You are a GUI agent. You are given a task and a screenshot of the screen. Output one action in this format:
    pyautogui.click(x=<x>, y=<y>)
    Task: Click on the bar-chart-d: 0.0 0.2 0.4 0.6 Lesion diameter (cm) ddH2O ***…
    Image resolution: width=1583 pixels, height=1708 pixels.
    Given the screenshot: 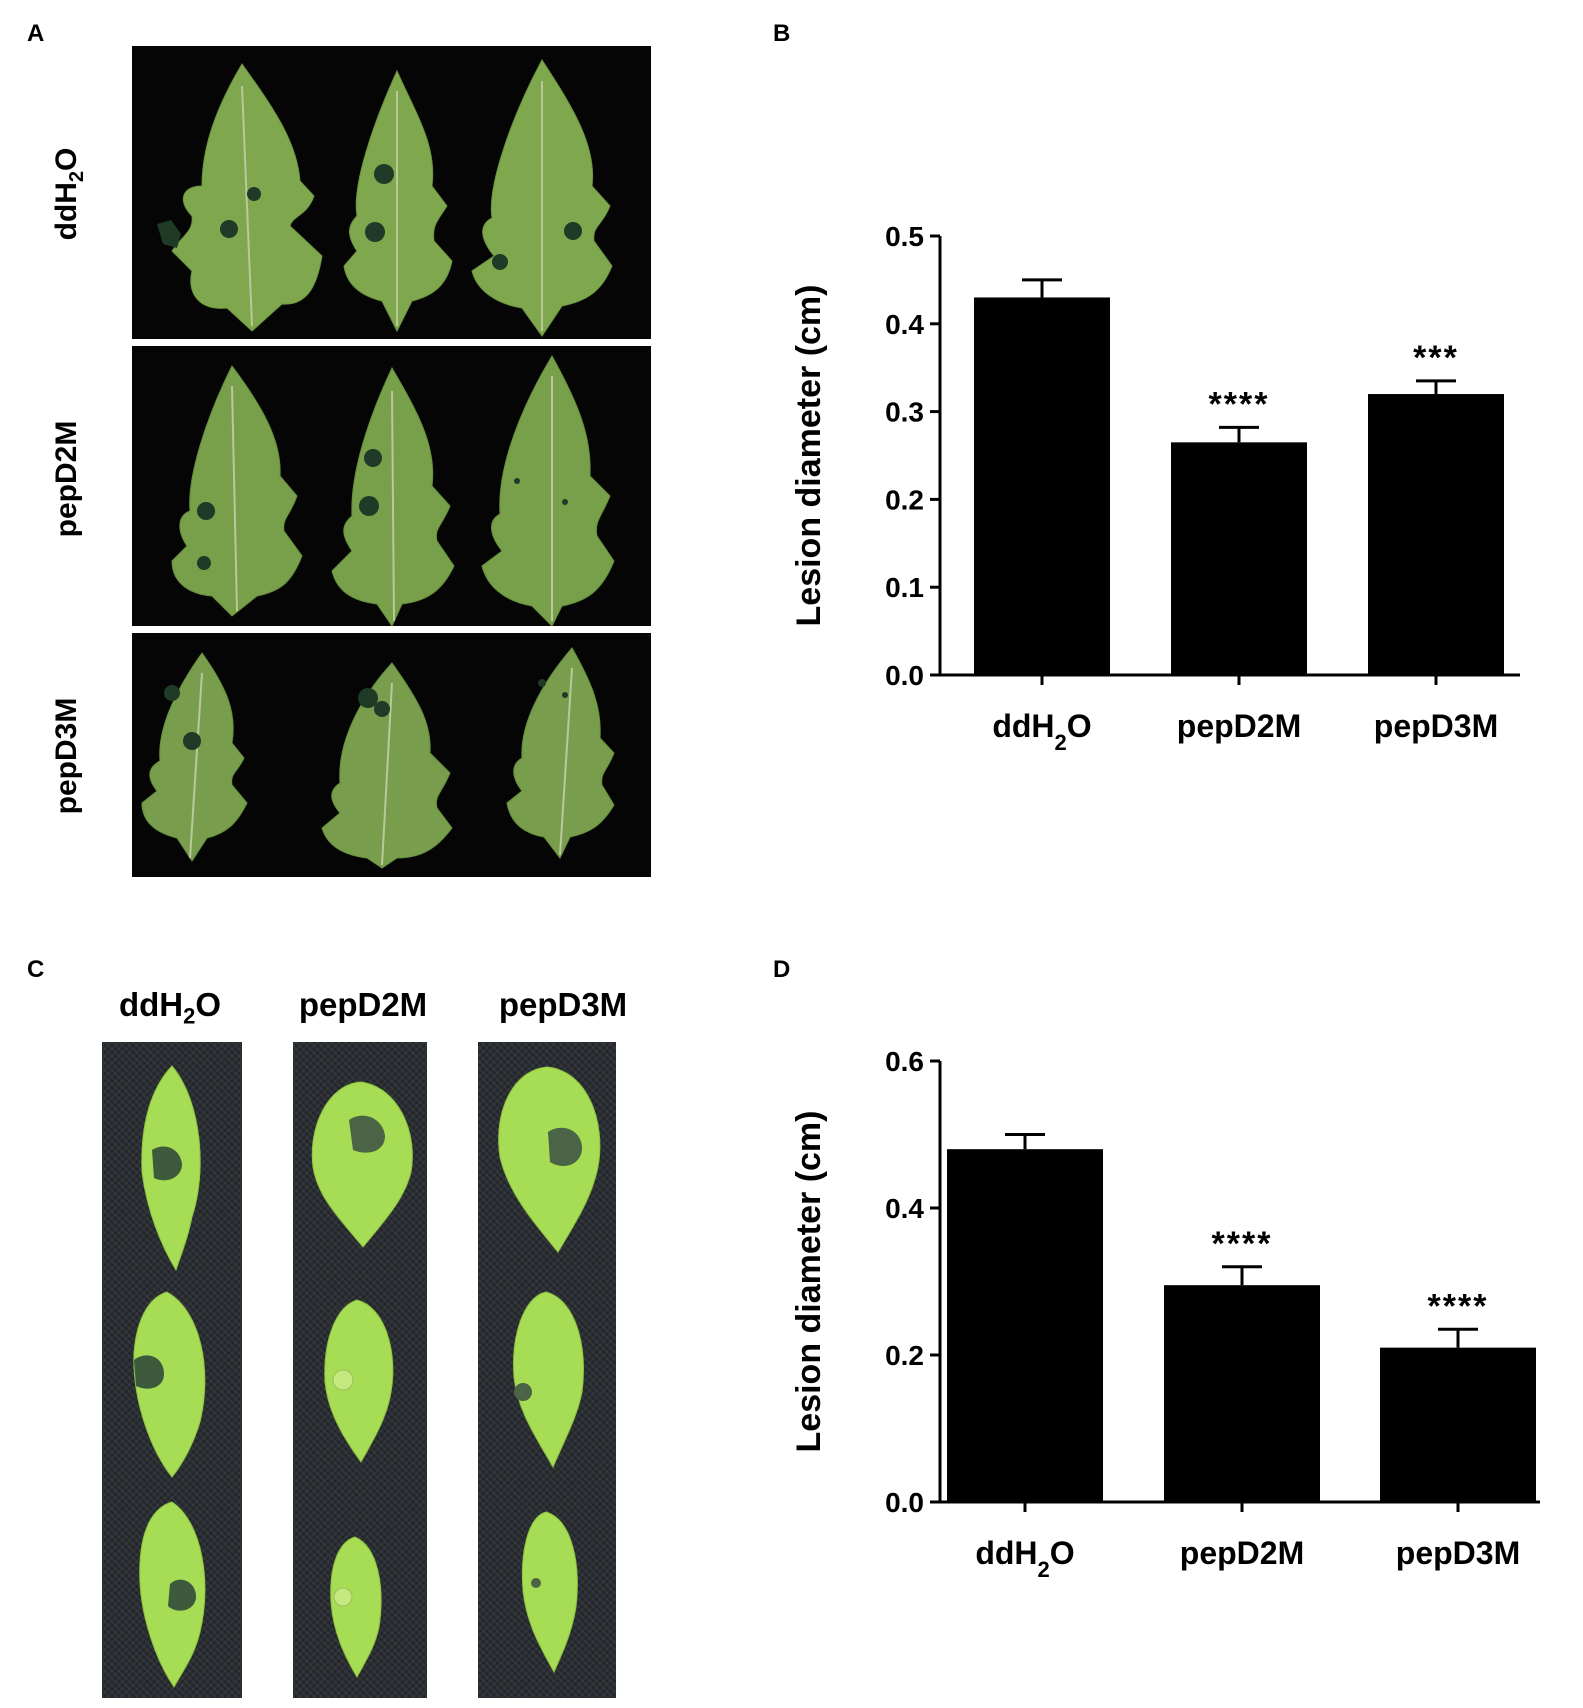 What is the action you would take?
    pyautogui.click(x=1165, y=1314)
    